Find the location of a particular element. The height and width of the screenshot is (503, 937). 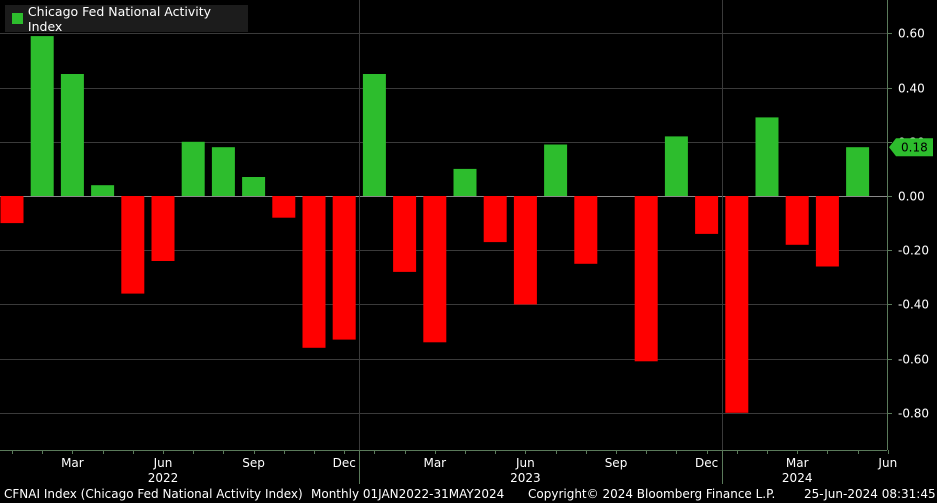

y-axis: 0.600.400.200.00-0.20-0.40-0.60-0.800.18 is located at coordinates (910, 225).